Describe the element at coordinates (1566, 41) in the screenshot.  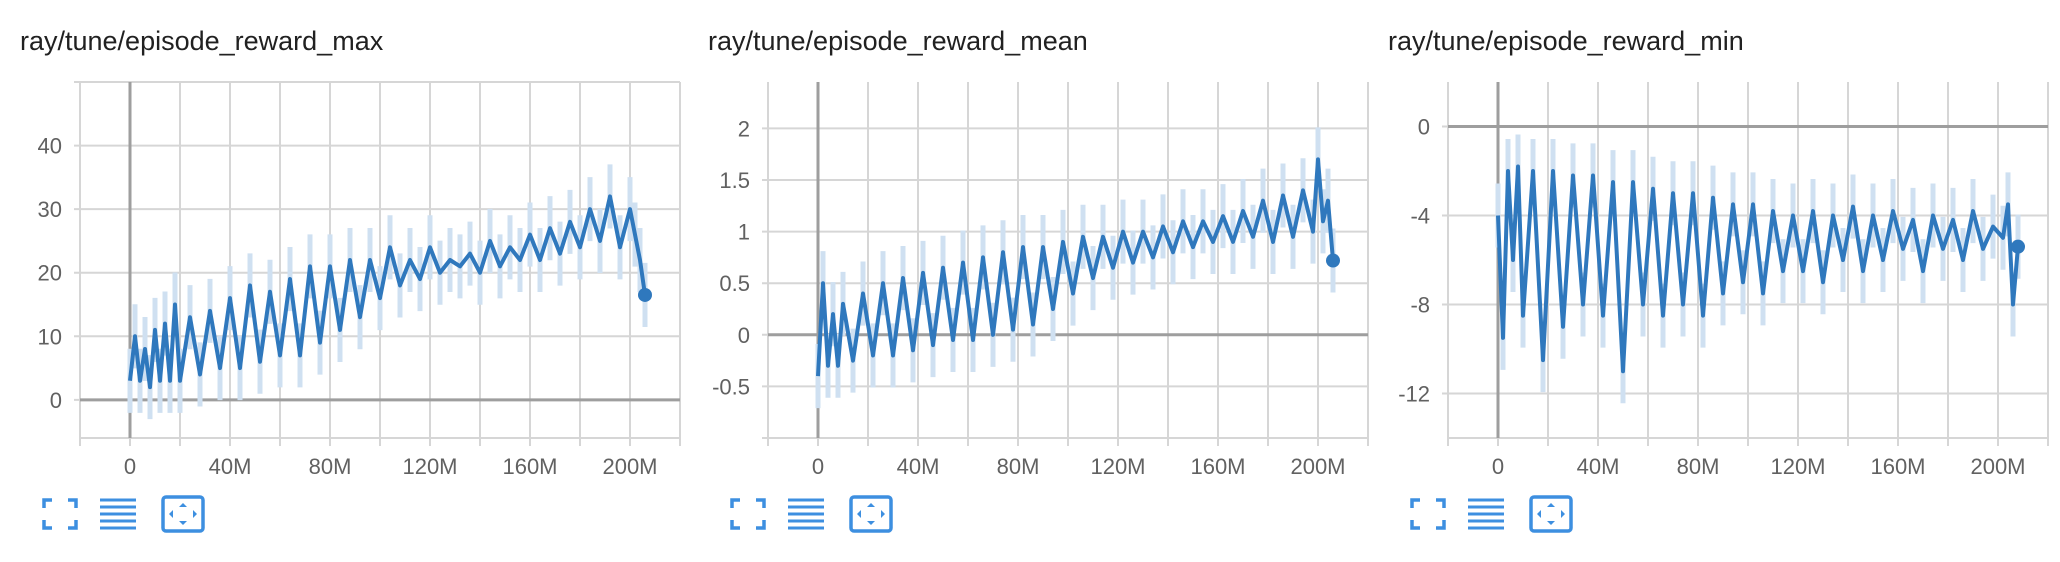
I see `chart-title: ray/tune/episode_reward_min` at that location.